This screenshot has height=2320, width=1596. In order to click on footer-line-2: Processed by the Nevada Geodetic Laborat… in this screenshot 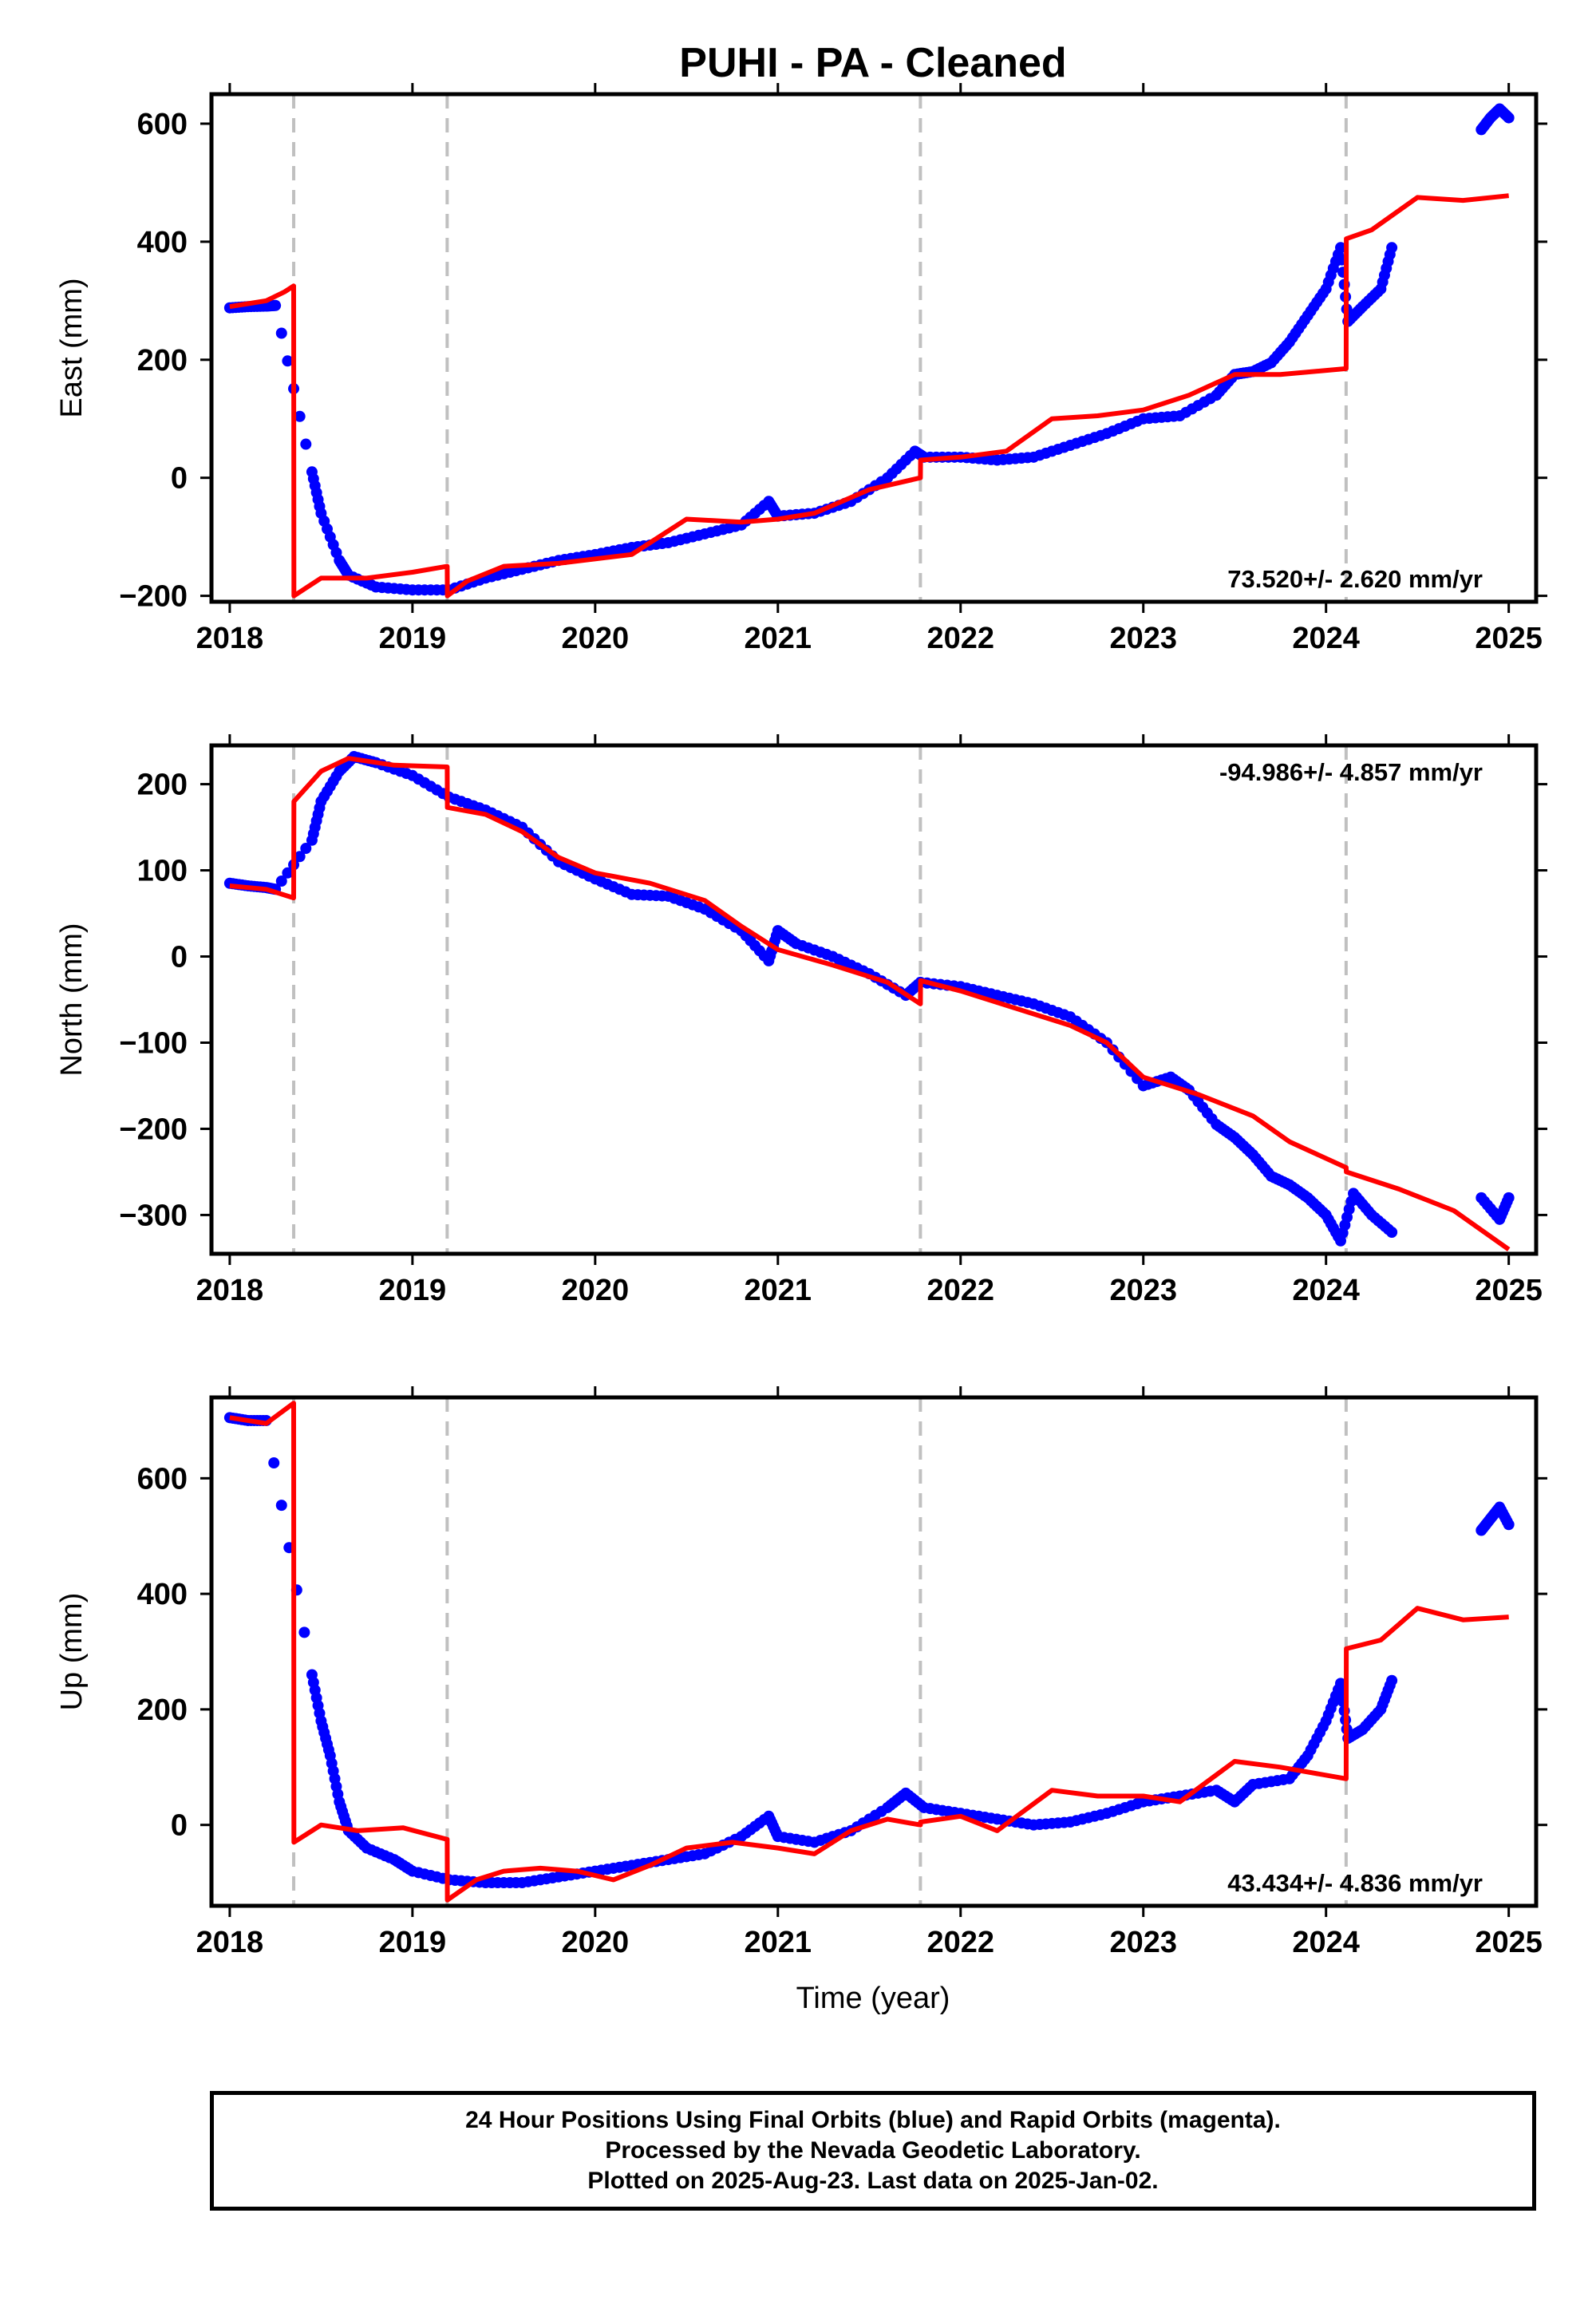, I will do `click(873, 2150)`.